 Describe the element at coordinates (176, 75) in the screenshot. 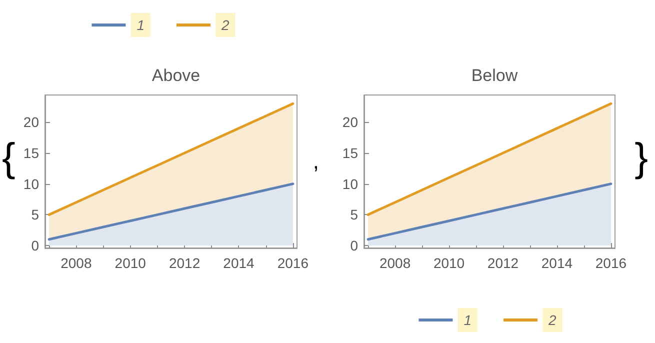

I see `chart-title: Above` at that location.